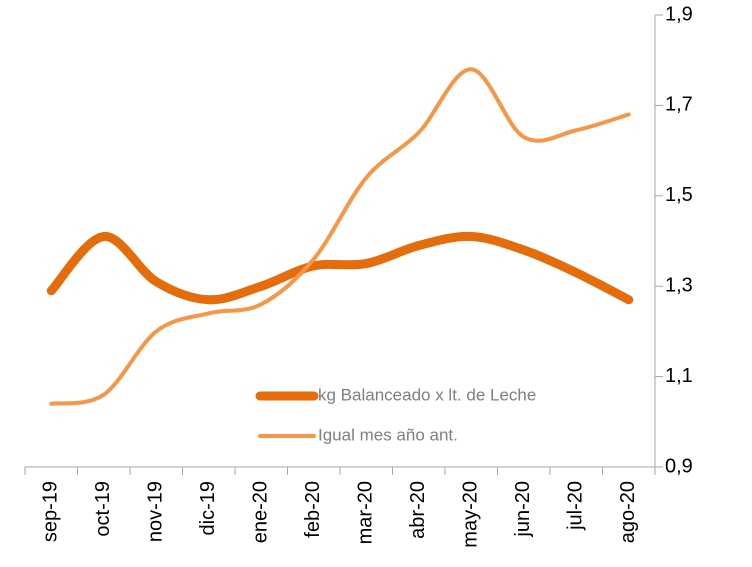 The image size is (752, 567). Describe the element at coordinates (679, 195) in the screenshot. I see `y-tick-label: 1,5` at that location.